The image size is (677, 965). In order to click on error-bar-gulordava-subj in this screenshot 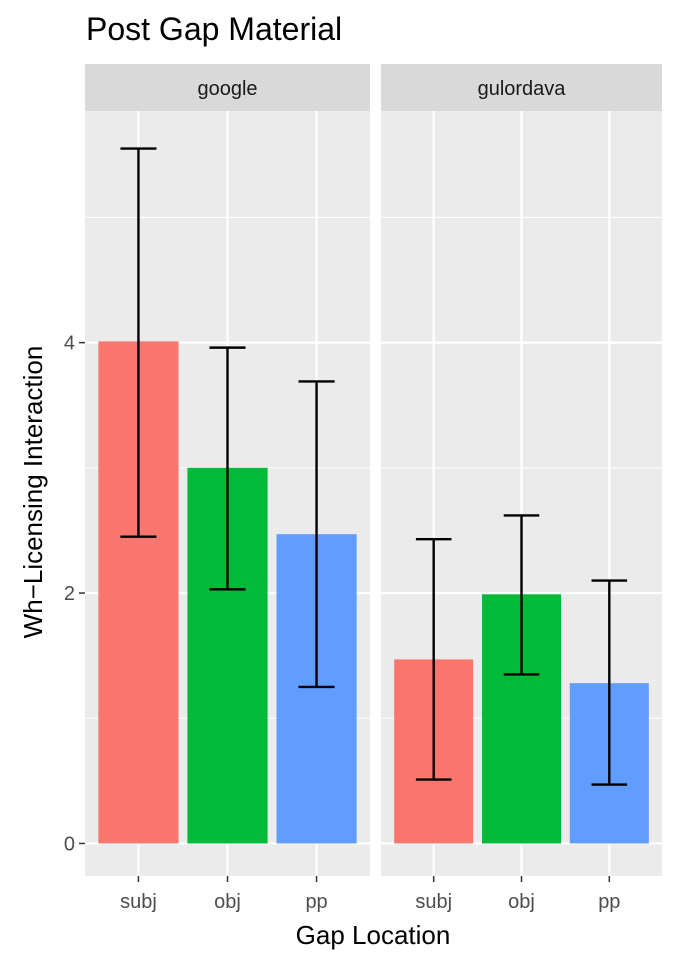, I will do `click(433, 659)`.